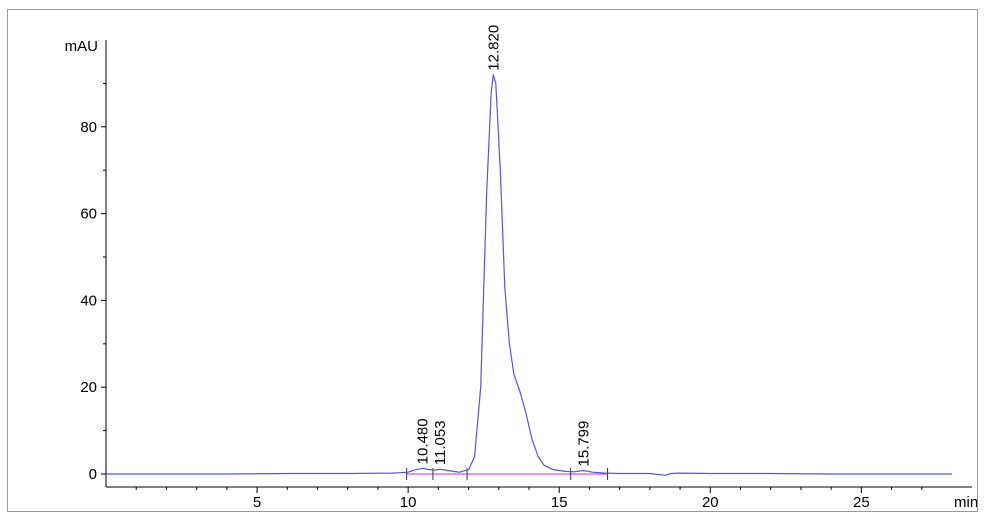  Describe the element at coordinates (88, 214) in the screenshot. I see `y-tick-label: 60` at that location.